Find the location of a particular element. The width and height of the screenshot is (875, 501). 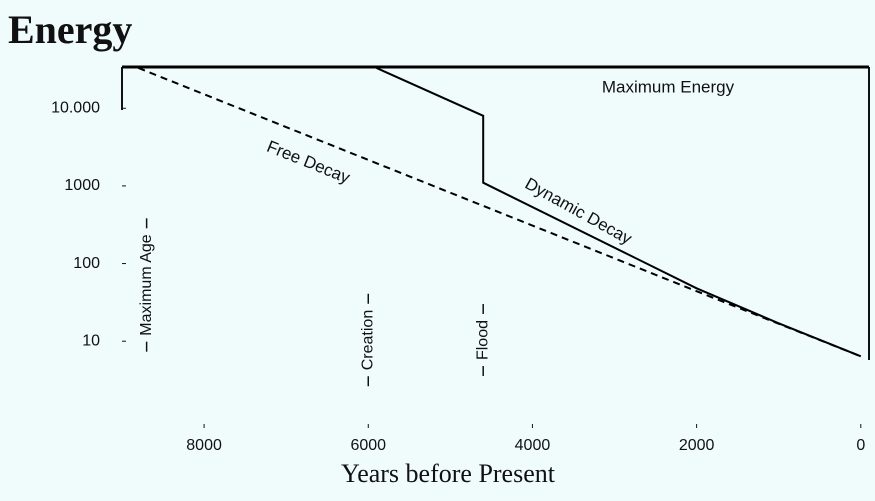

chart-title: Energy is located at coordinates (70, 29).